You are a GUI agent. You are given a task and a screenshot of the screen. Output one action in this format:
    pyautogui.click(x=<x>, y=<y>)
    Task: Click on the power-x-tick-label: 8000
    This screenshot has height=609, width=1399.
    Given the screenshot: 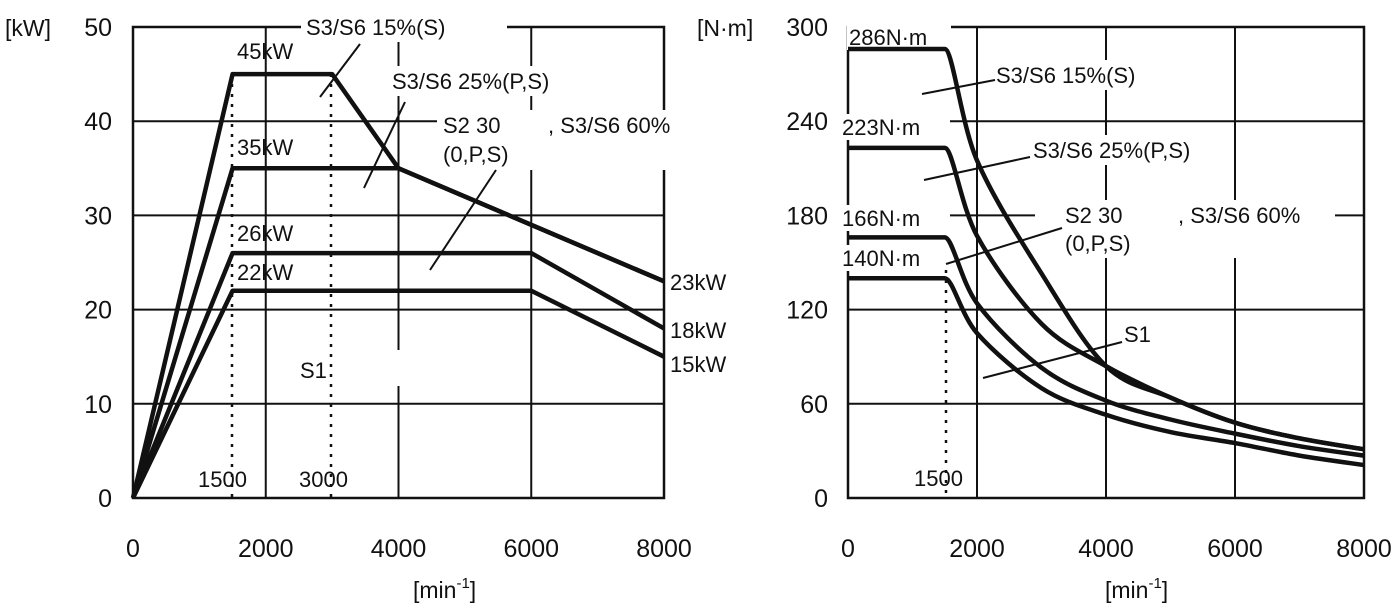 What is the action you would take?
    pyautogui.click(x=664, y=549)
    